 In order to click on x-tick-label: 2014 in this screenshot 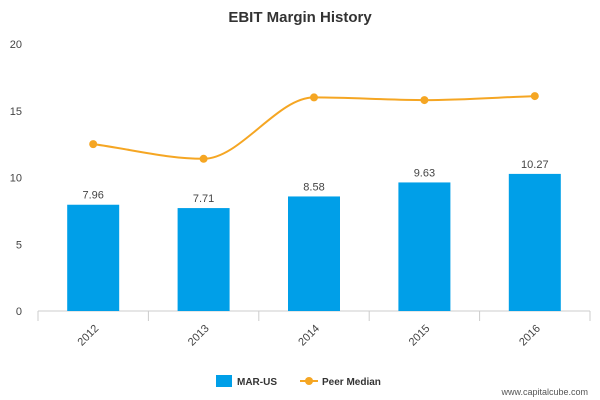, I will do `click(309, 336)`.